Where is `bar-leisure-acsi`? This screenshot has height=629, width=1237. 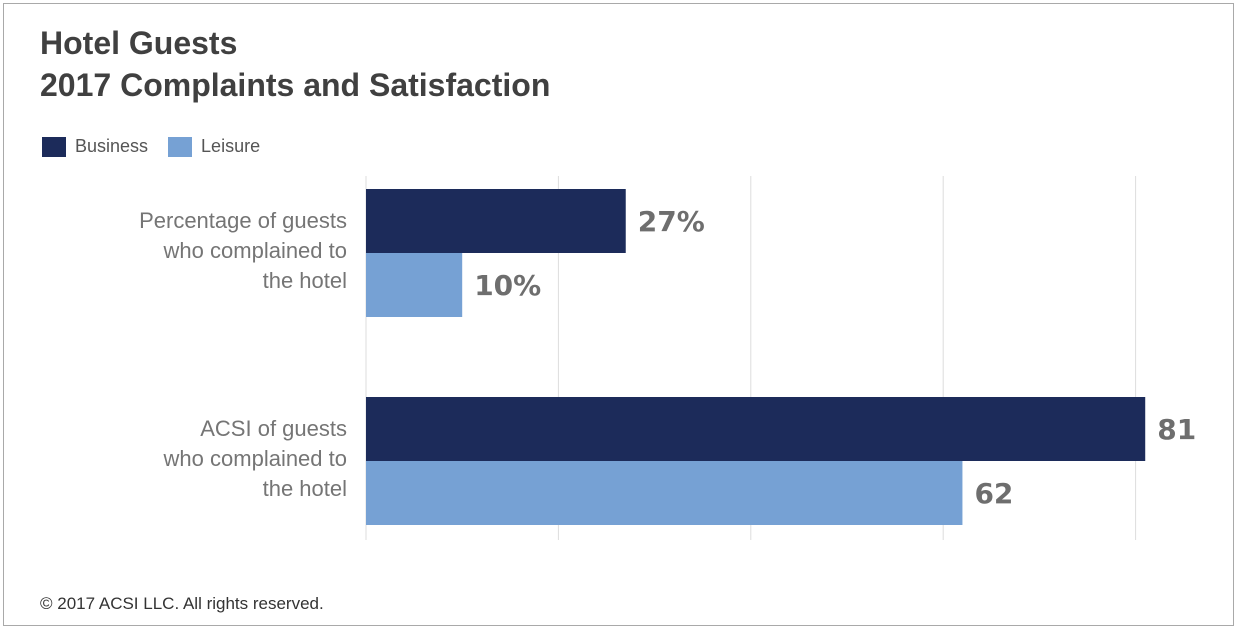 bar-leisure-acsi is located at coordinates (664, 493).